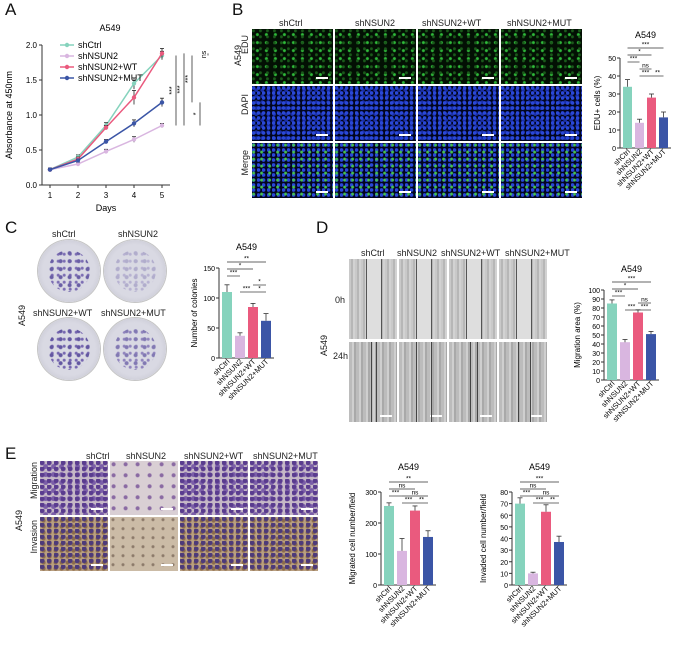  I want to click on row-label-dapi: DAPI, so click(245, 105).